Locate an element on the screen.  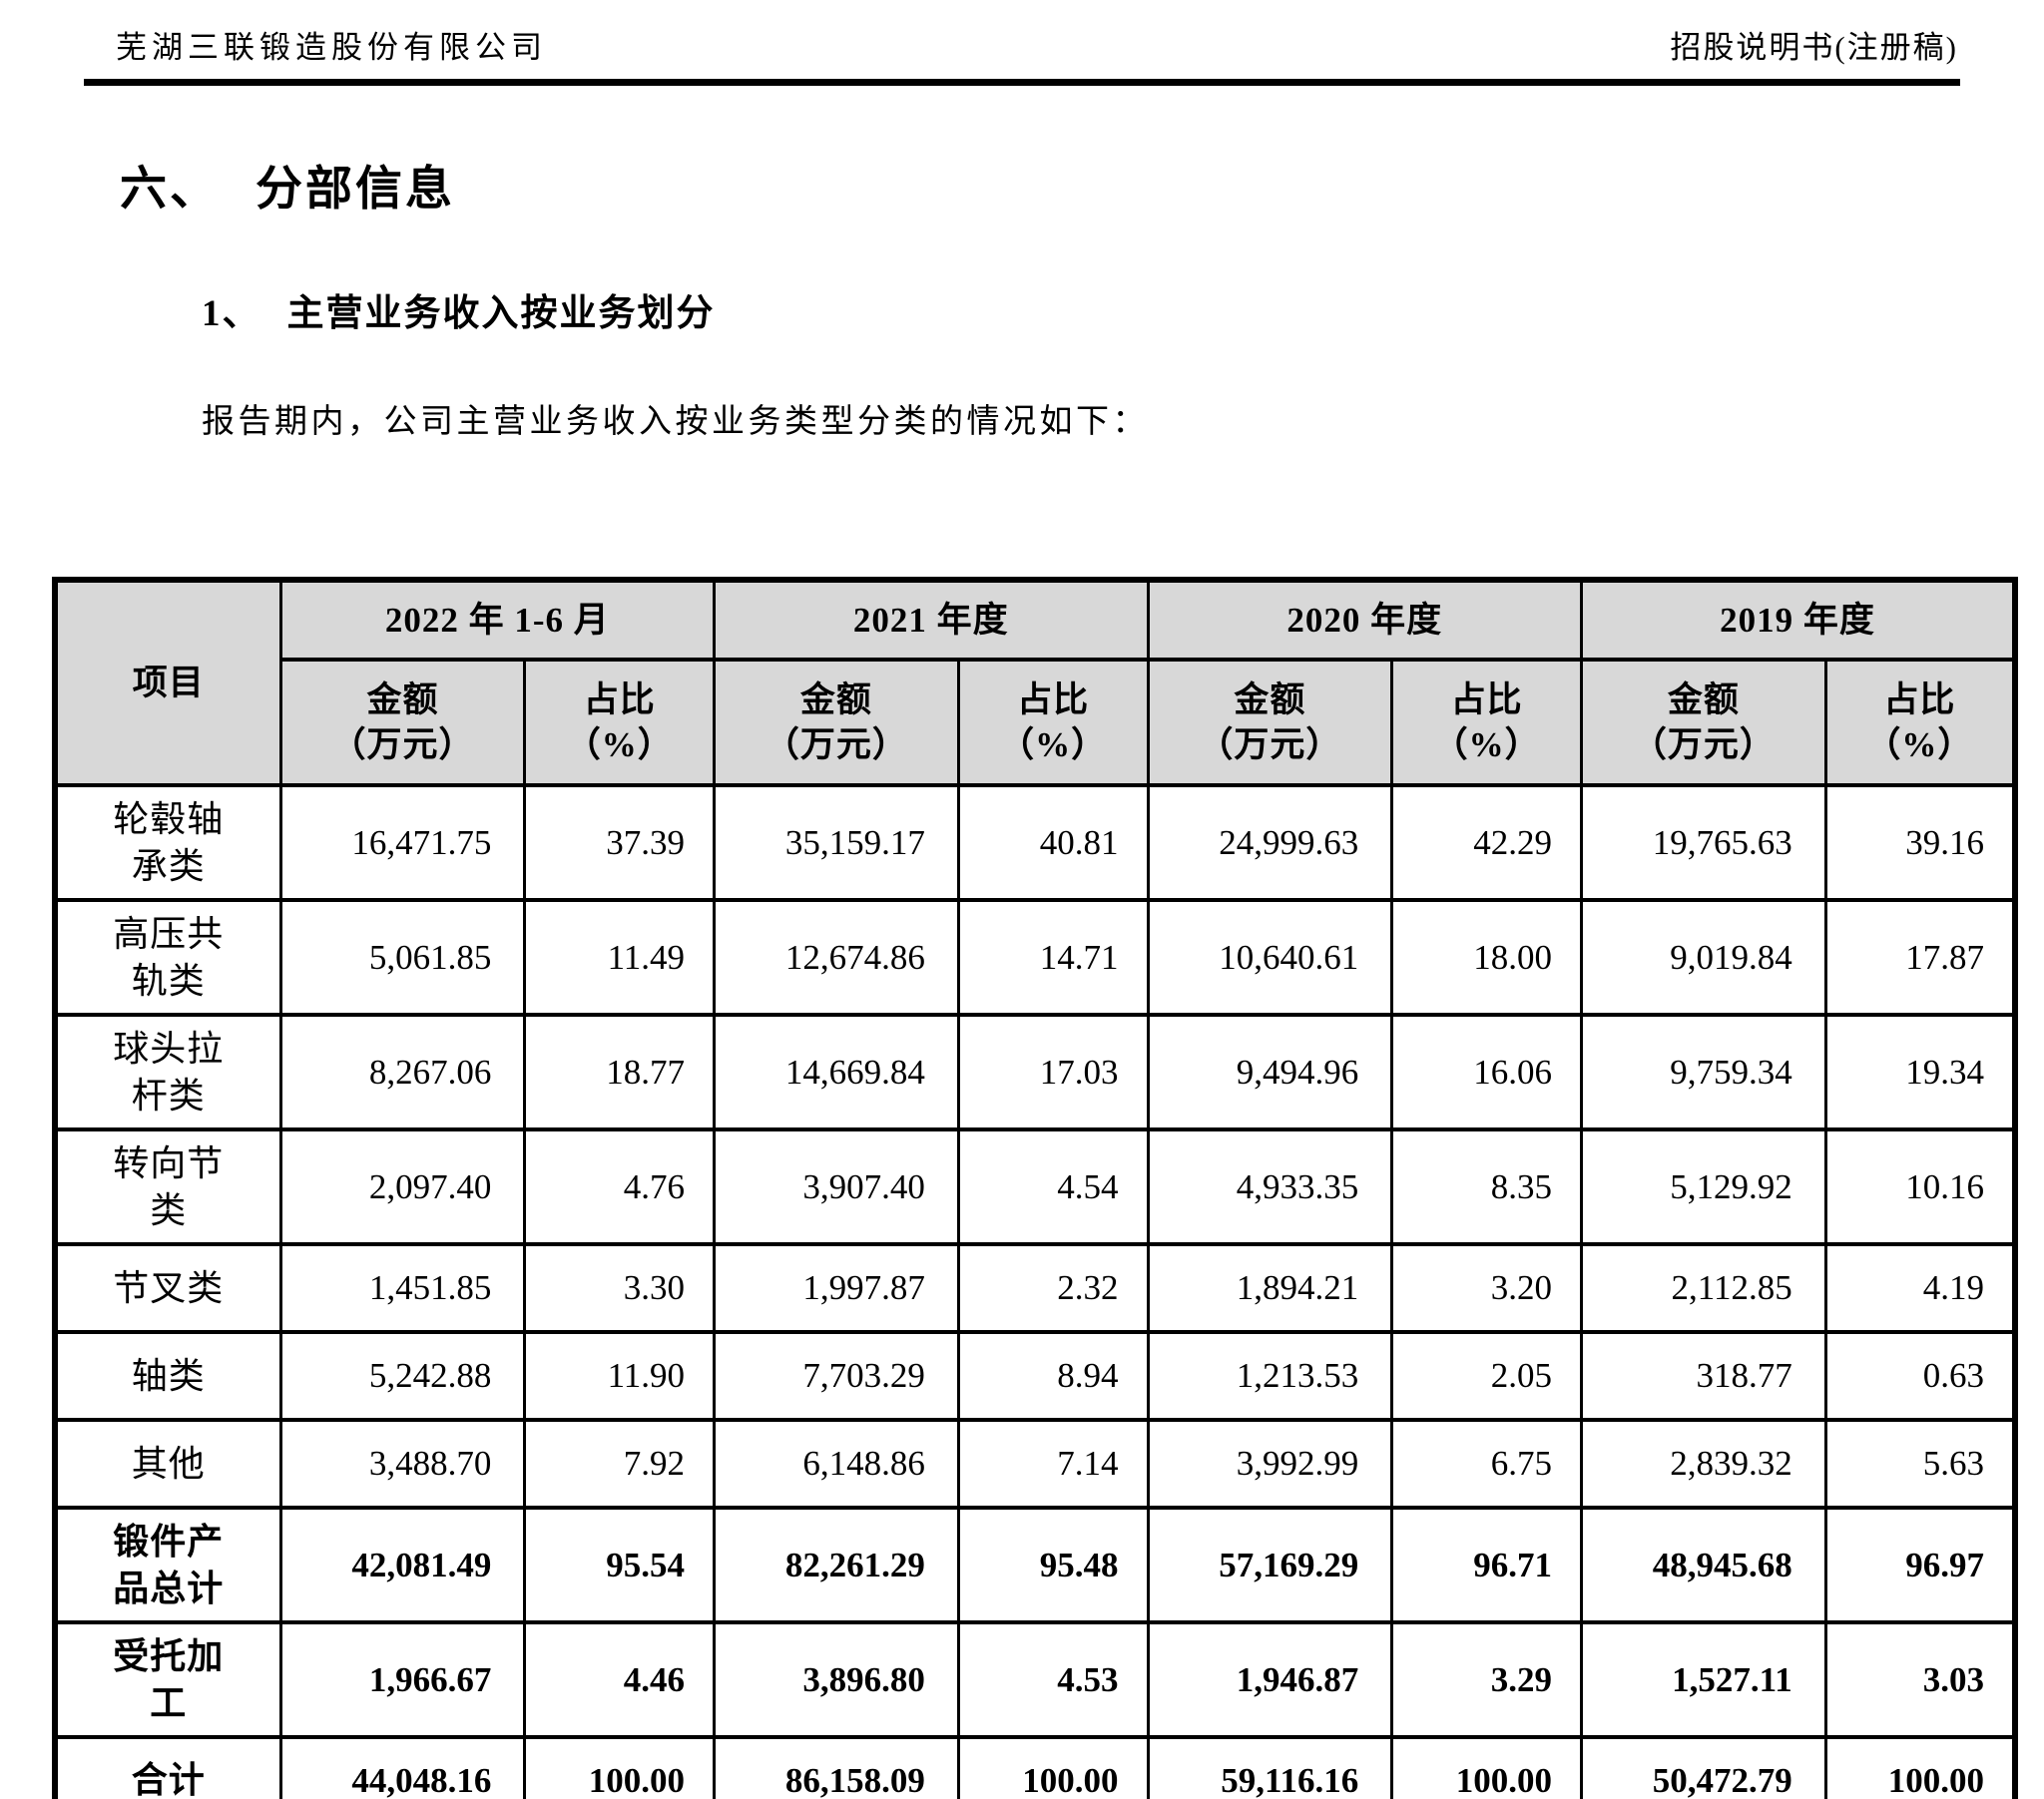
row-label: 锻件产 品总计 is located at coordinates (167, 1565).